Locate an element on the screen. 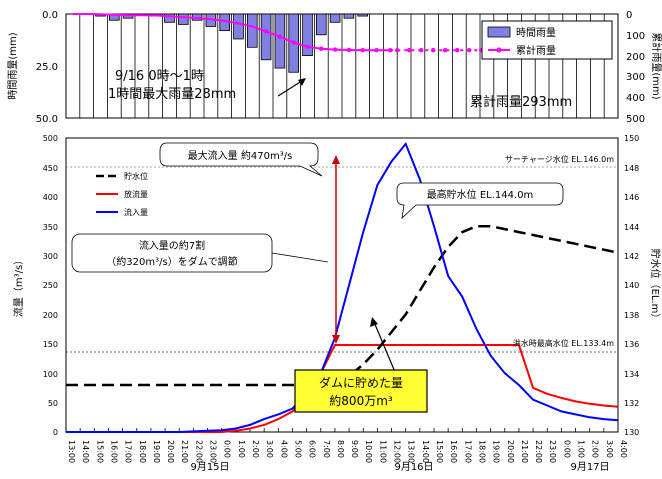 The height and width of the screenshot is (479, 662). legend-label-outflow: 放流量 is located at coordinates (136, 194).